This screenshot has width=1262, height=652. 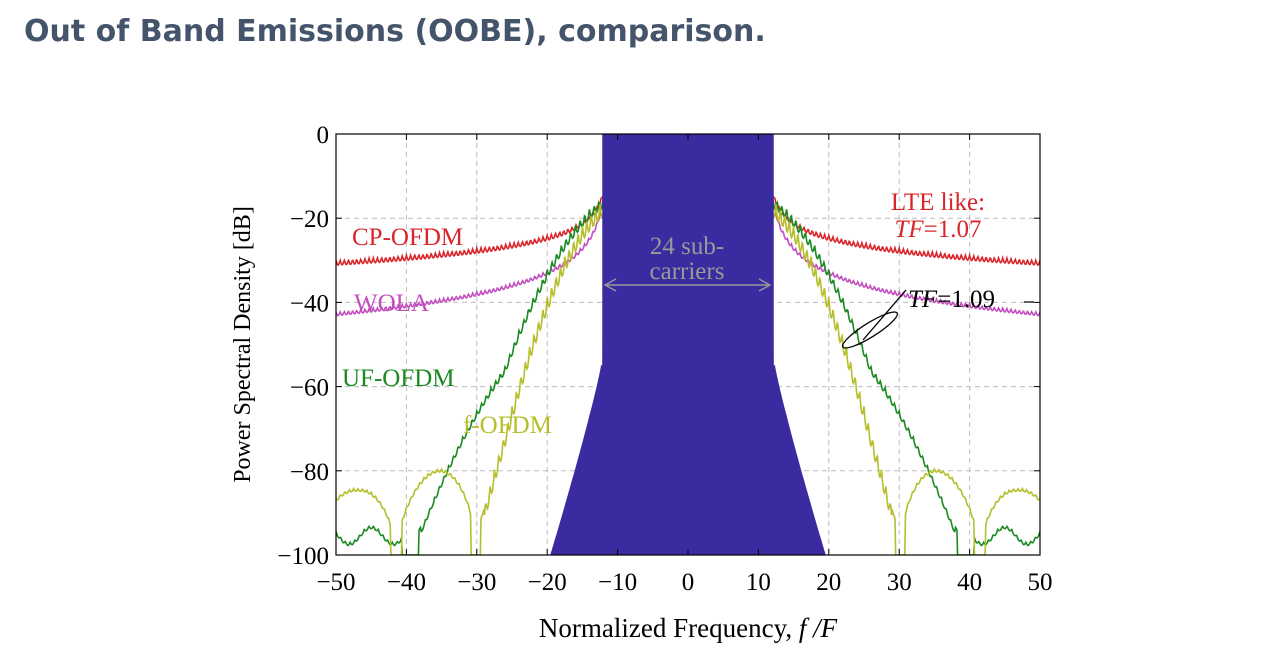 What do you see at coordinates (309, 472) in the screenshot?
I see `y-tick-label: −80` at bounding box center [309, 472].